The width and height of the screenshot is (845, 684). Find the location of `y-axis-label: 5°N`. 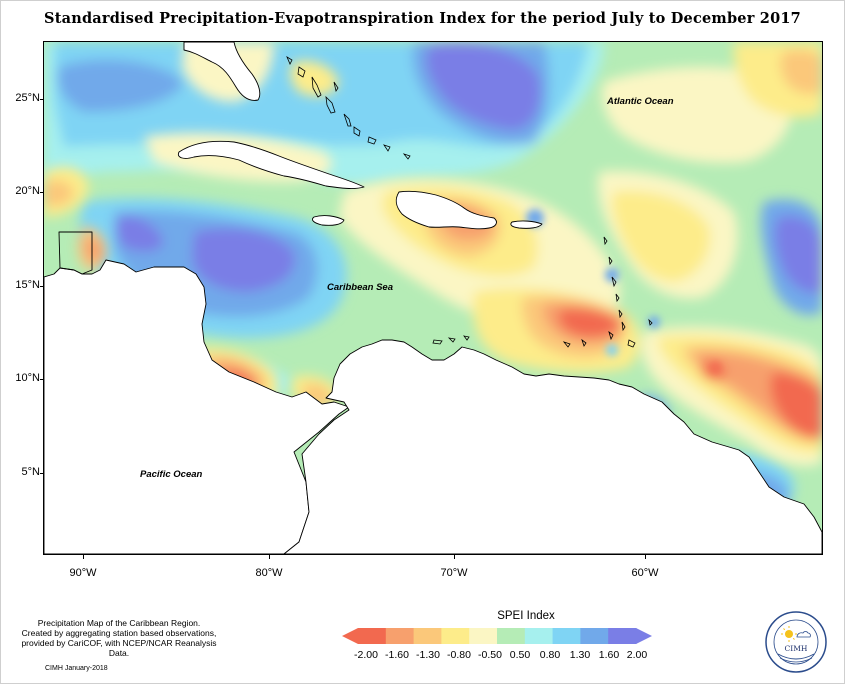

y-axis-label: 5°N is located at coordinates (30, 472).